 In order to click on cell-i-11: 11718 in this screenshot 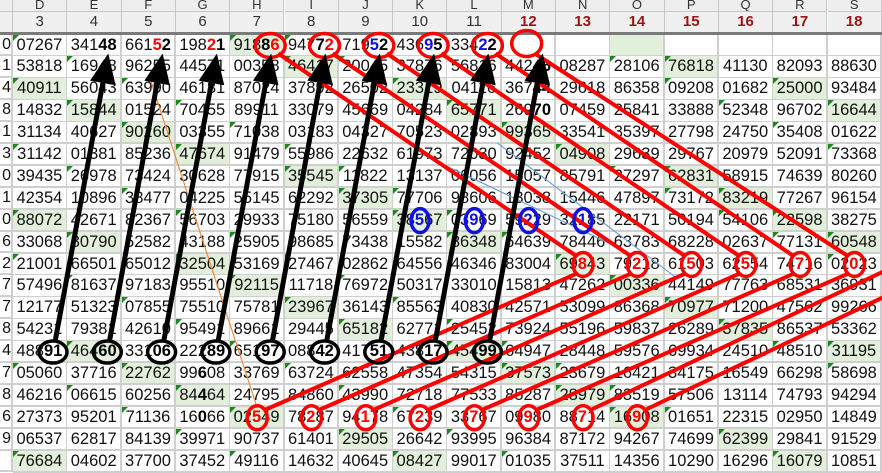, I will do `click(312, 286)`.